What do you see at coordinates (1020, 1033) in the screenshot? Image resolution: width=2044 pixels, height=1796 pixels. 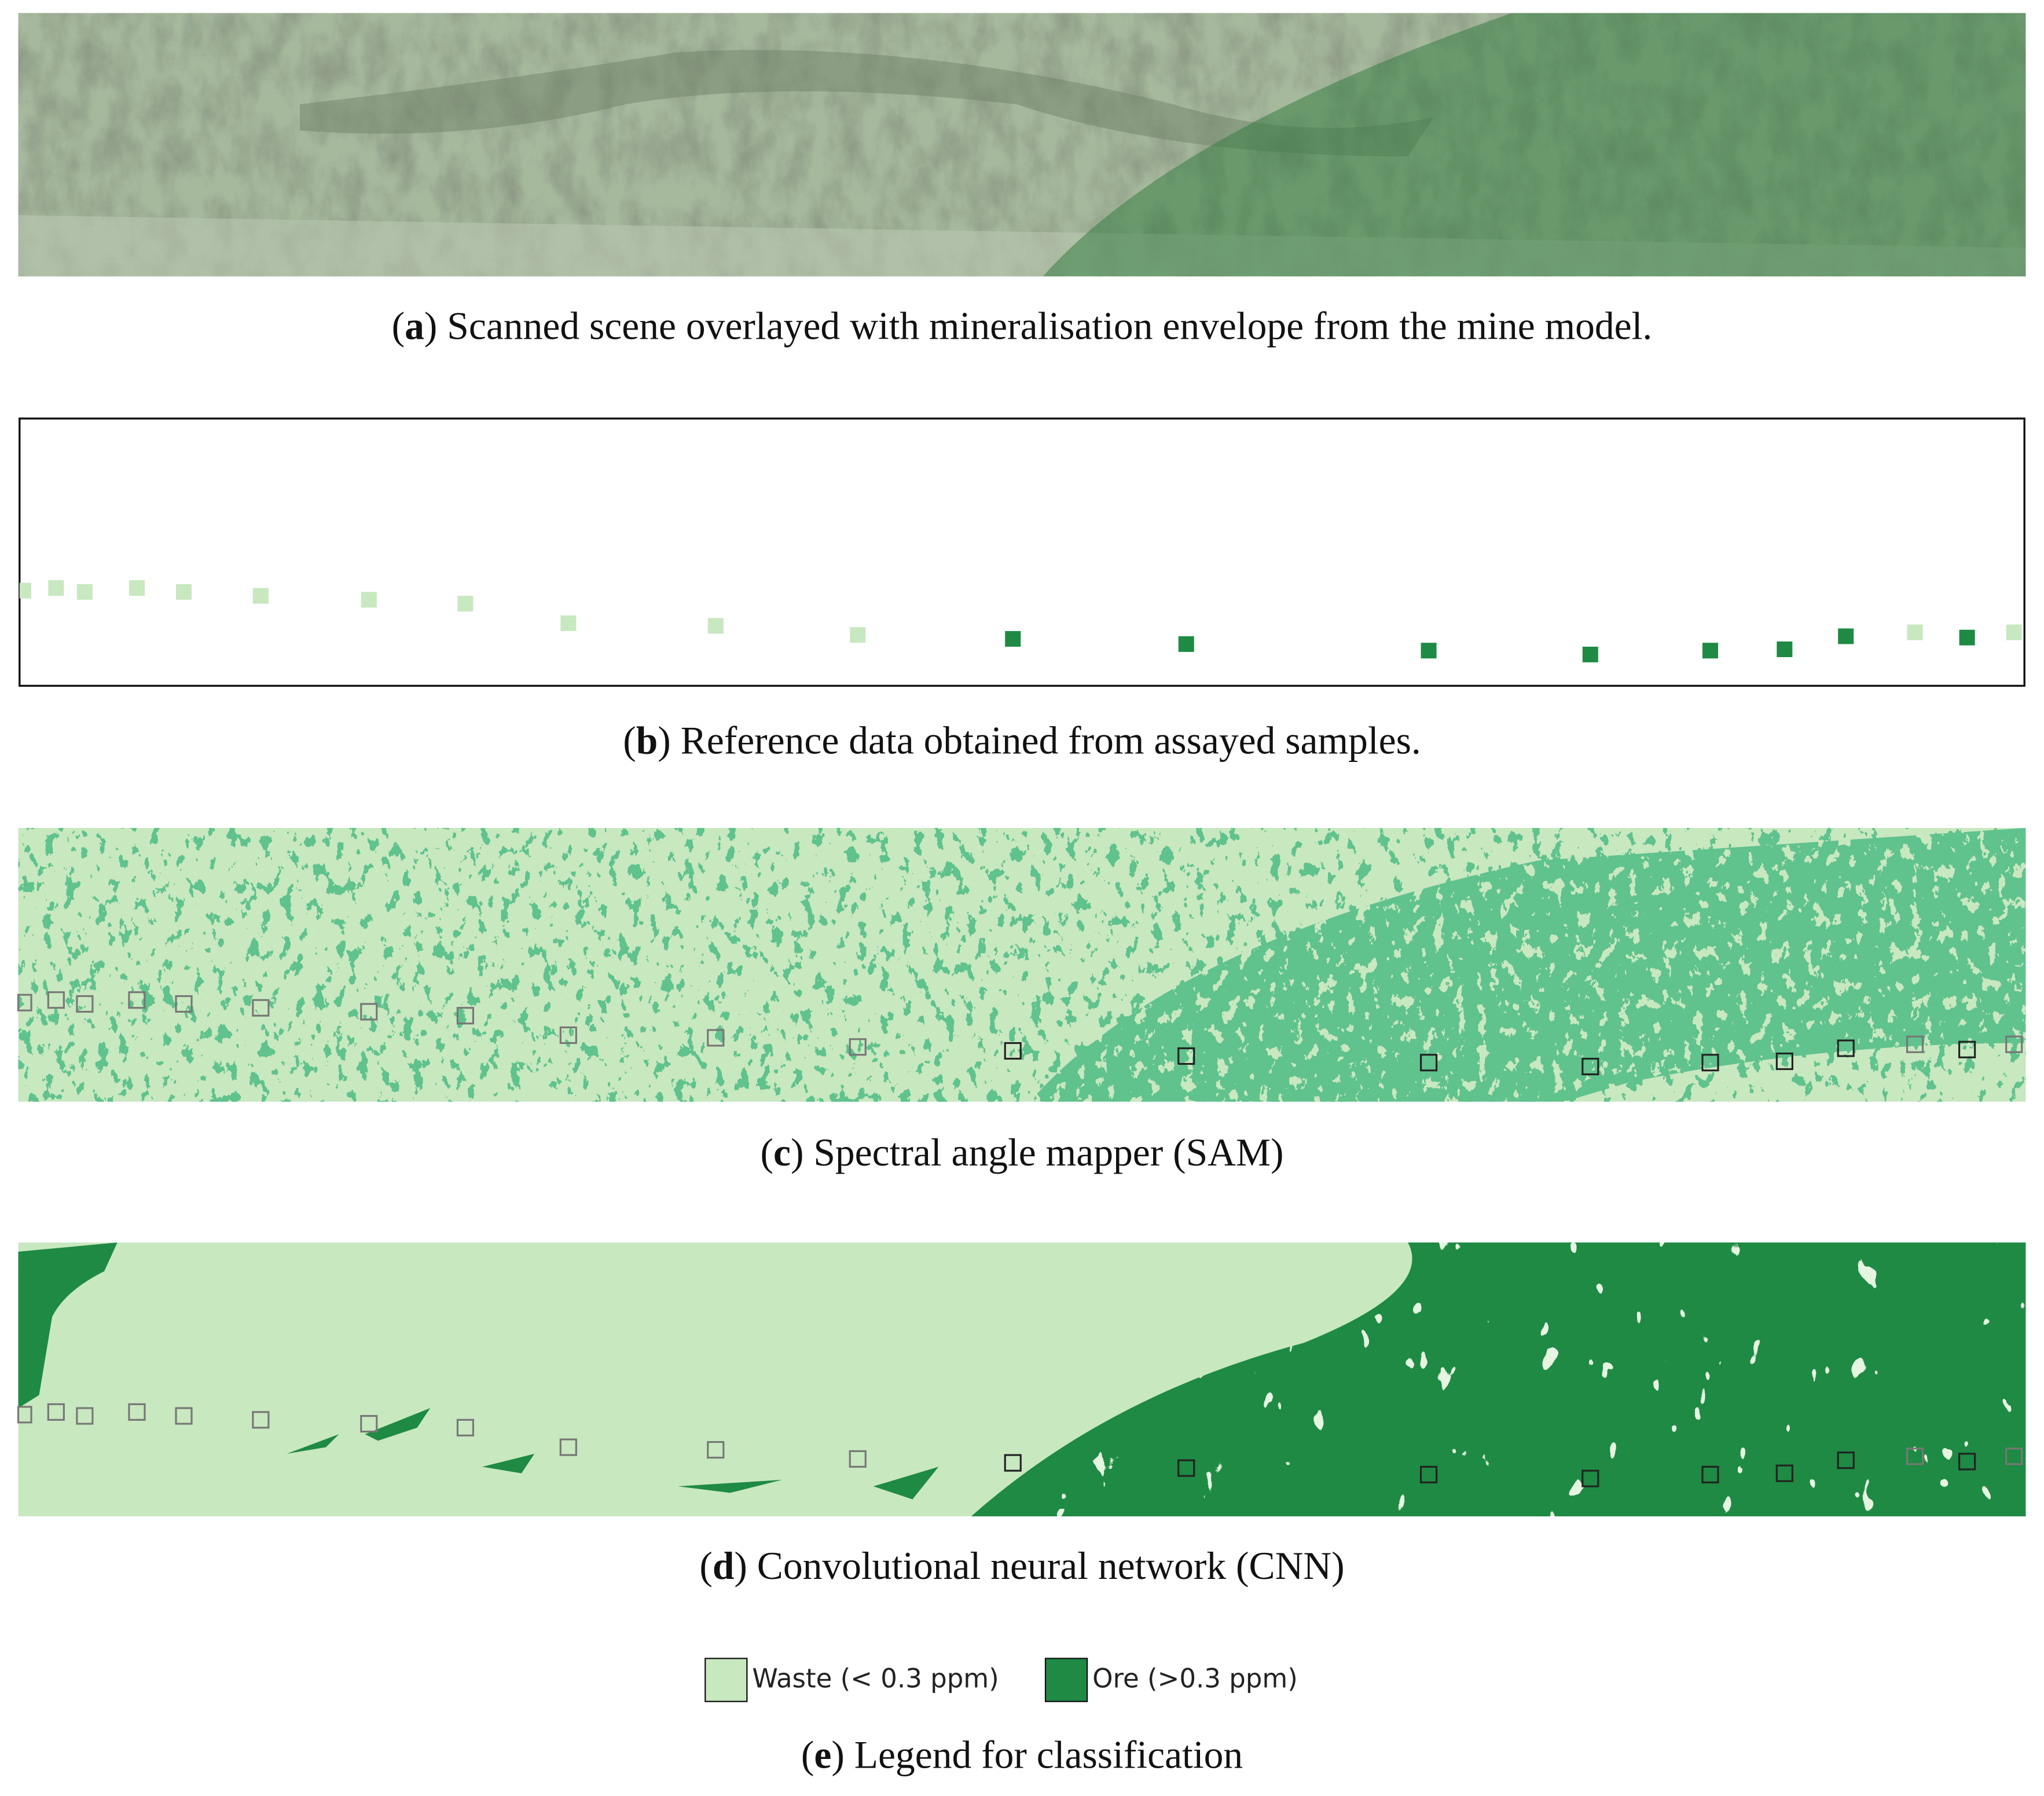 I see `sam-samples` at bounding box center [1020, 1033].